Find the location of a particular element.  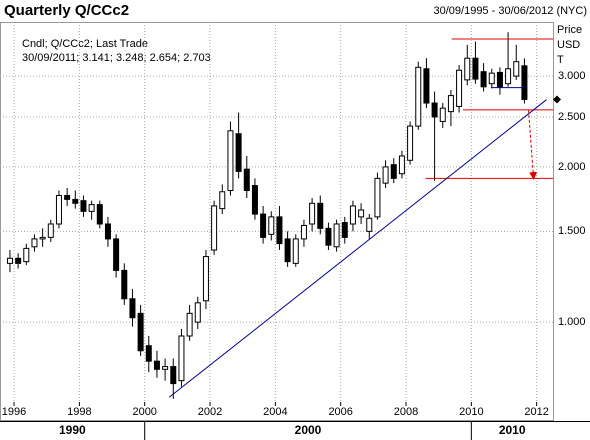

y-tick-label: 1.000 is located at coordinates (572, 322).